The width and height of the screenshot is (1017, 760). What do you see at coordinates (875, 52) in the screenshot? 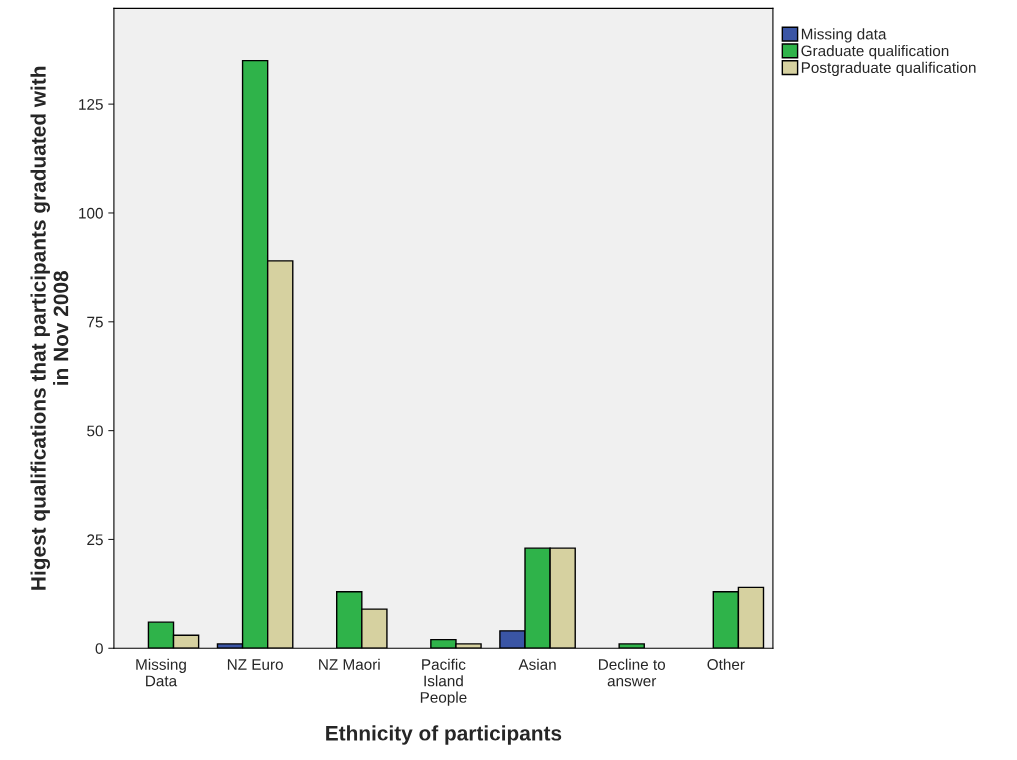
I see `legend-label: Graduate qualification` at bounding box center [875, 52].